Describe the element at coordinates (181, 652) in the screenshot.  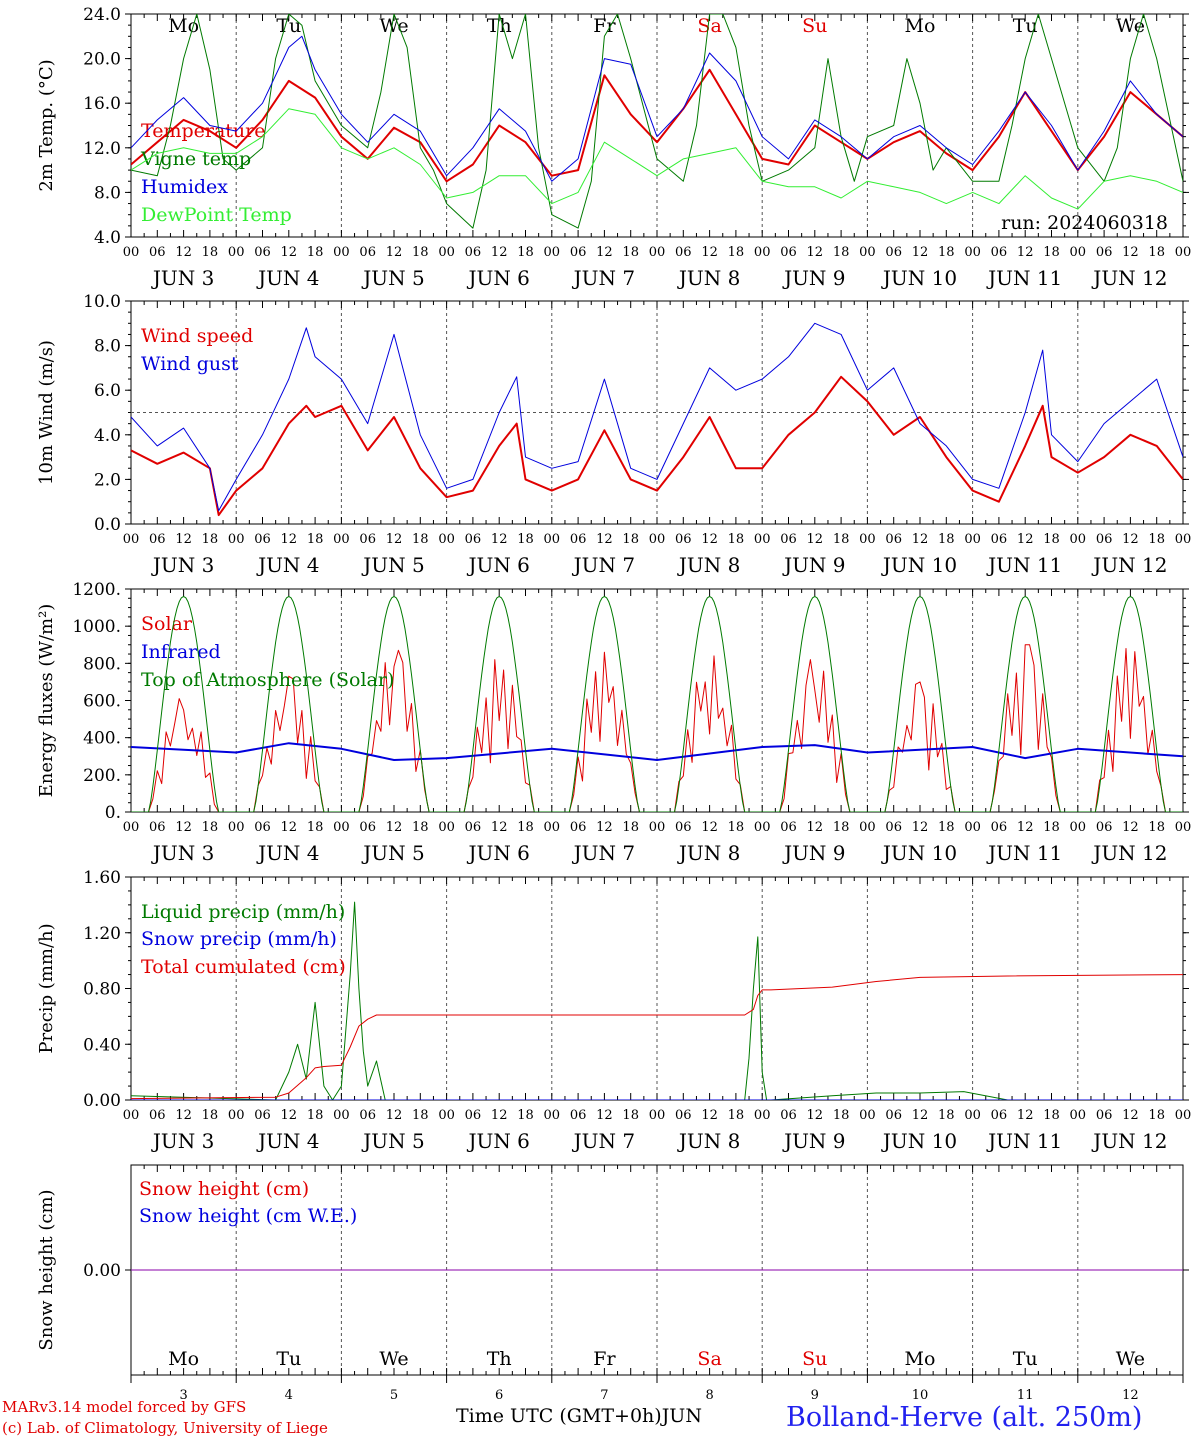
I see `legend-entry: Infrared` at that location.